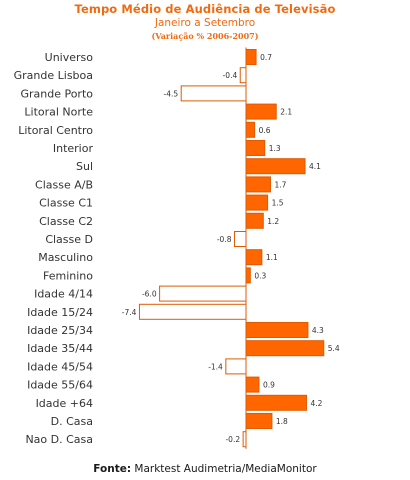 The width and height of the screenshot is (410, 480). I want to click on category-label: Classe A/B, so click(64, 184).